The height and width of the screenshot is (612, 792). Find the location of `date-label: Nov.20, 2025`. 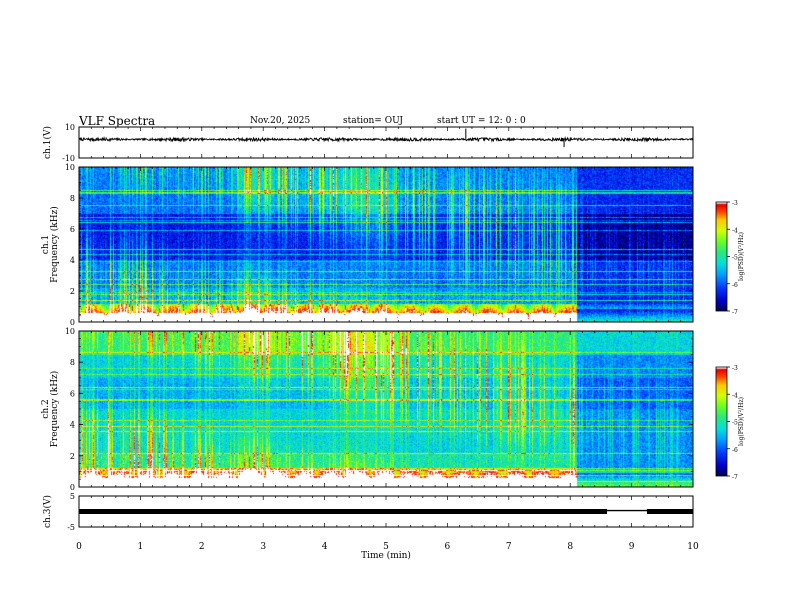

date-label: Nov.20, 2025 is located at coordinates (280, 121).